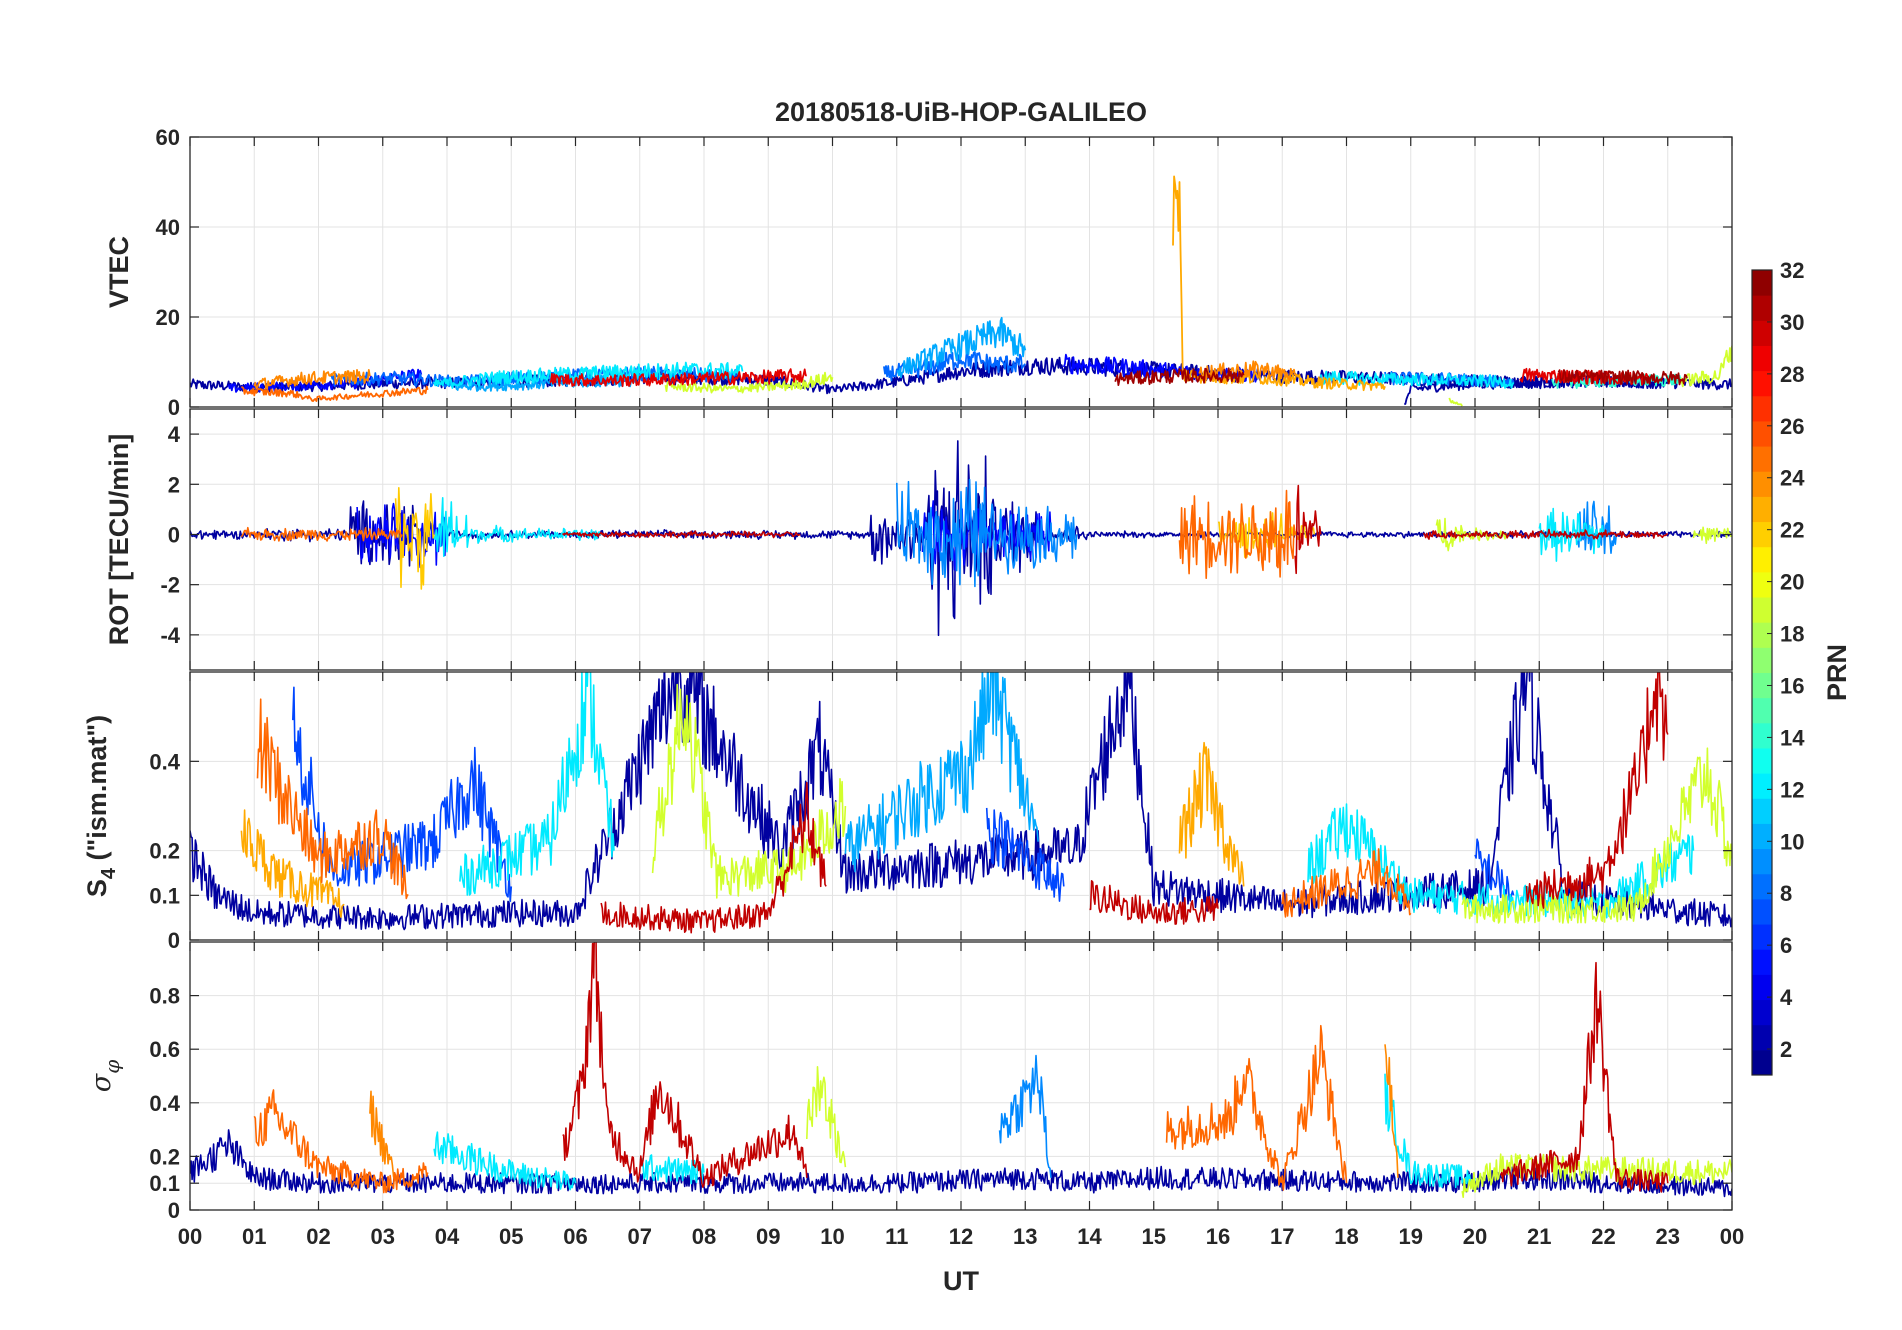 Image resolution: width=1902 pixels, height=1330 pixels. I want to click on colorbar-tick-label: 2, so click(1786, 1049).